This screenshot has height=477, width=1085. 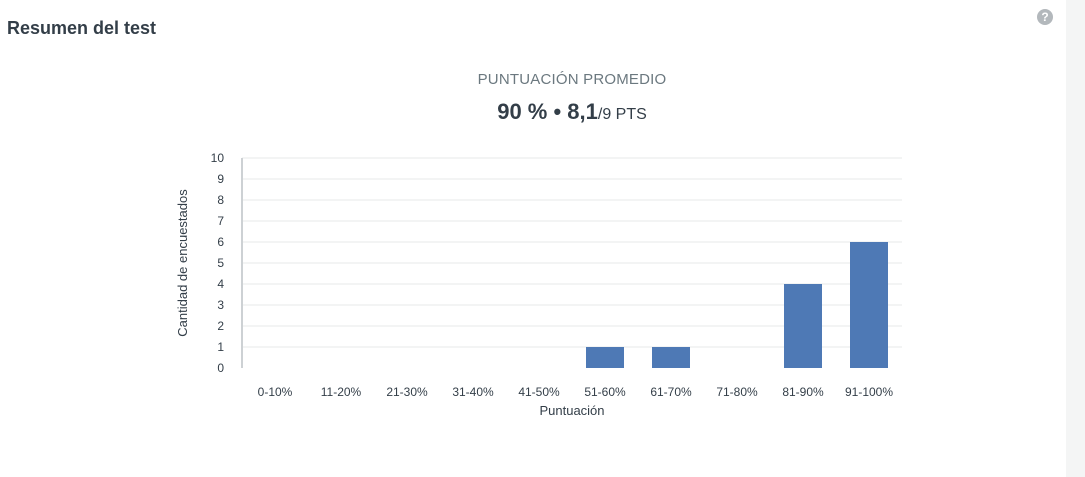 What do you see at coordinates (522, 111) in the screenshot?
I see `score-percent: 90 %` at bounding box center [522, 111].